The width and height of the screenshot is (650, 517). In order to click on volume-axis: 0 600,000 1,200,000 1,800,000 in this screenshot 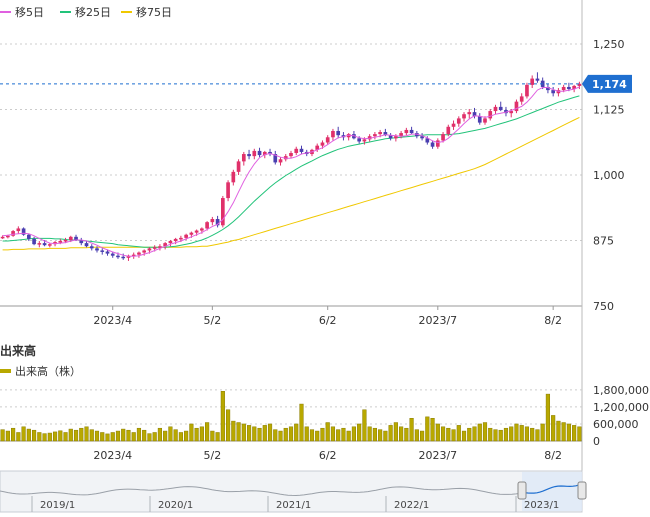, I will do `click(621, 416)`.